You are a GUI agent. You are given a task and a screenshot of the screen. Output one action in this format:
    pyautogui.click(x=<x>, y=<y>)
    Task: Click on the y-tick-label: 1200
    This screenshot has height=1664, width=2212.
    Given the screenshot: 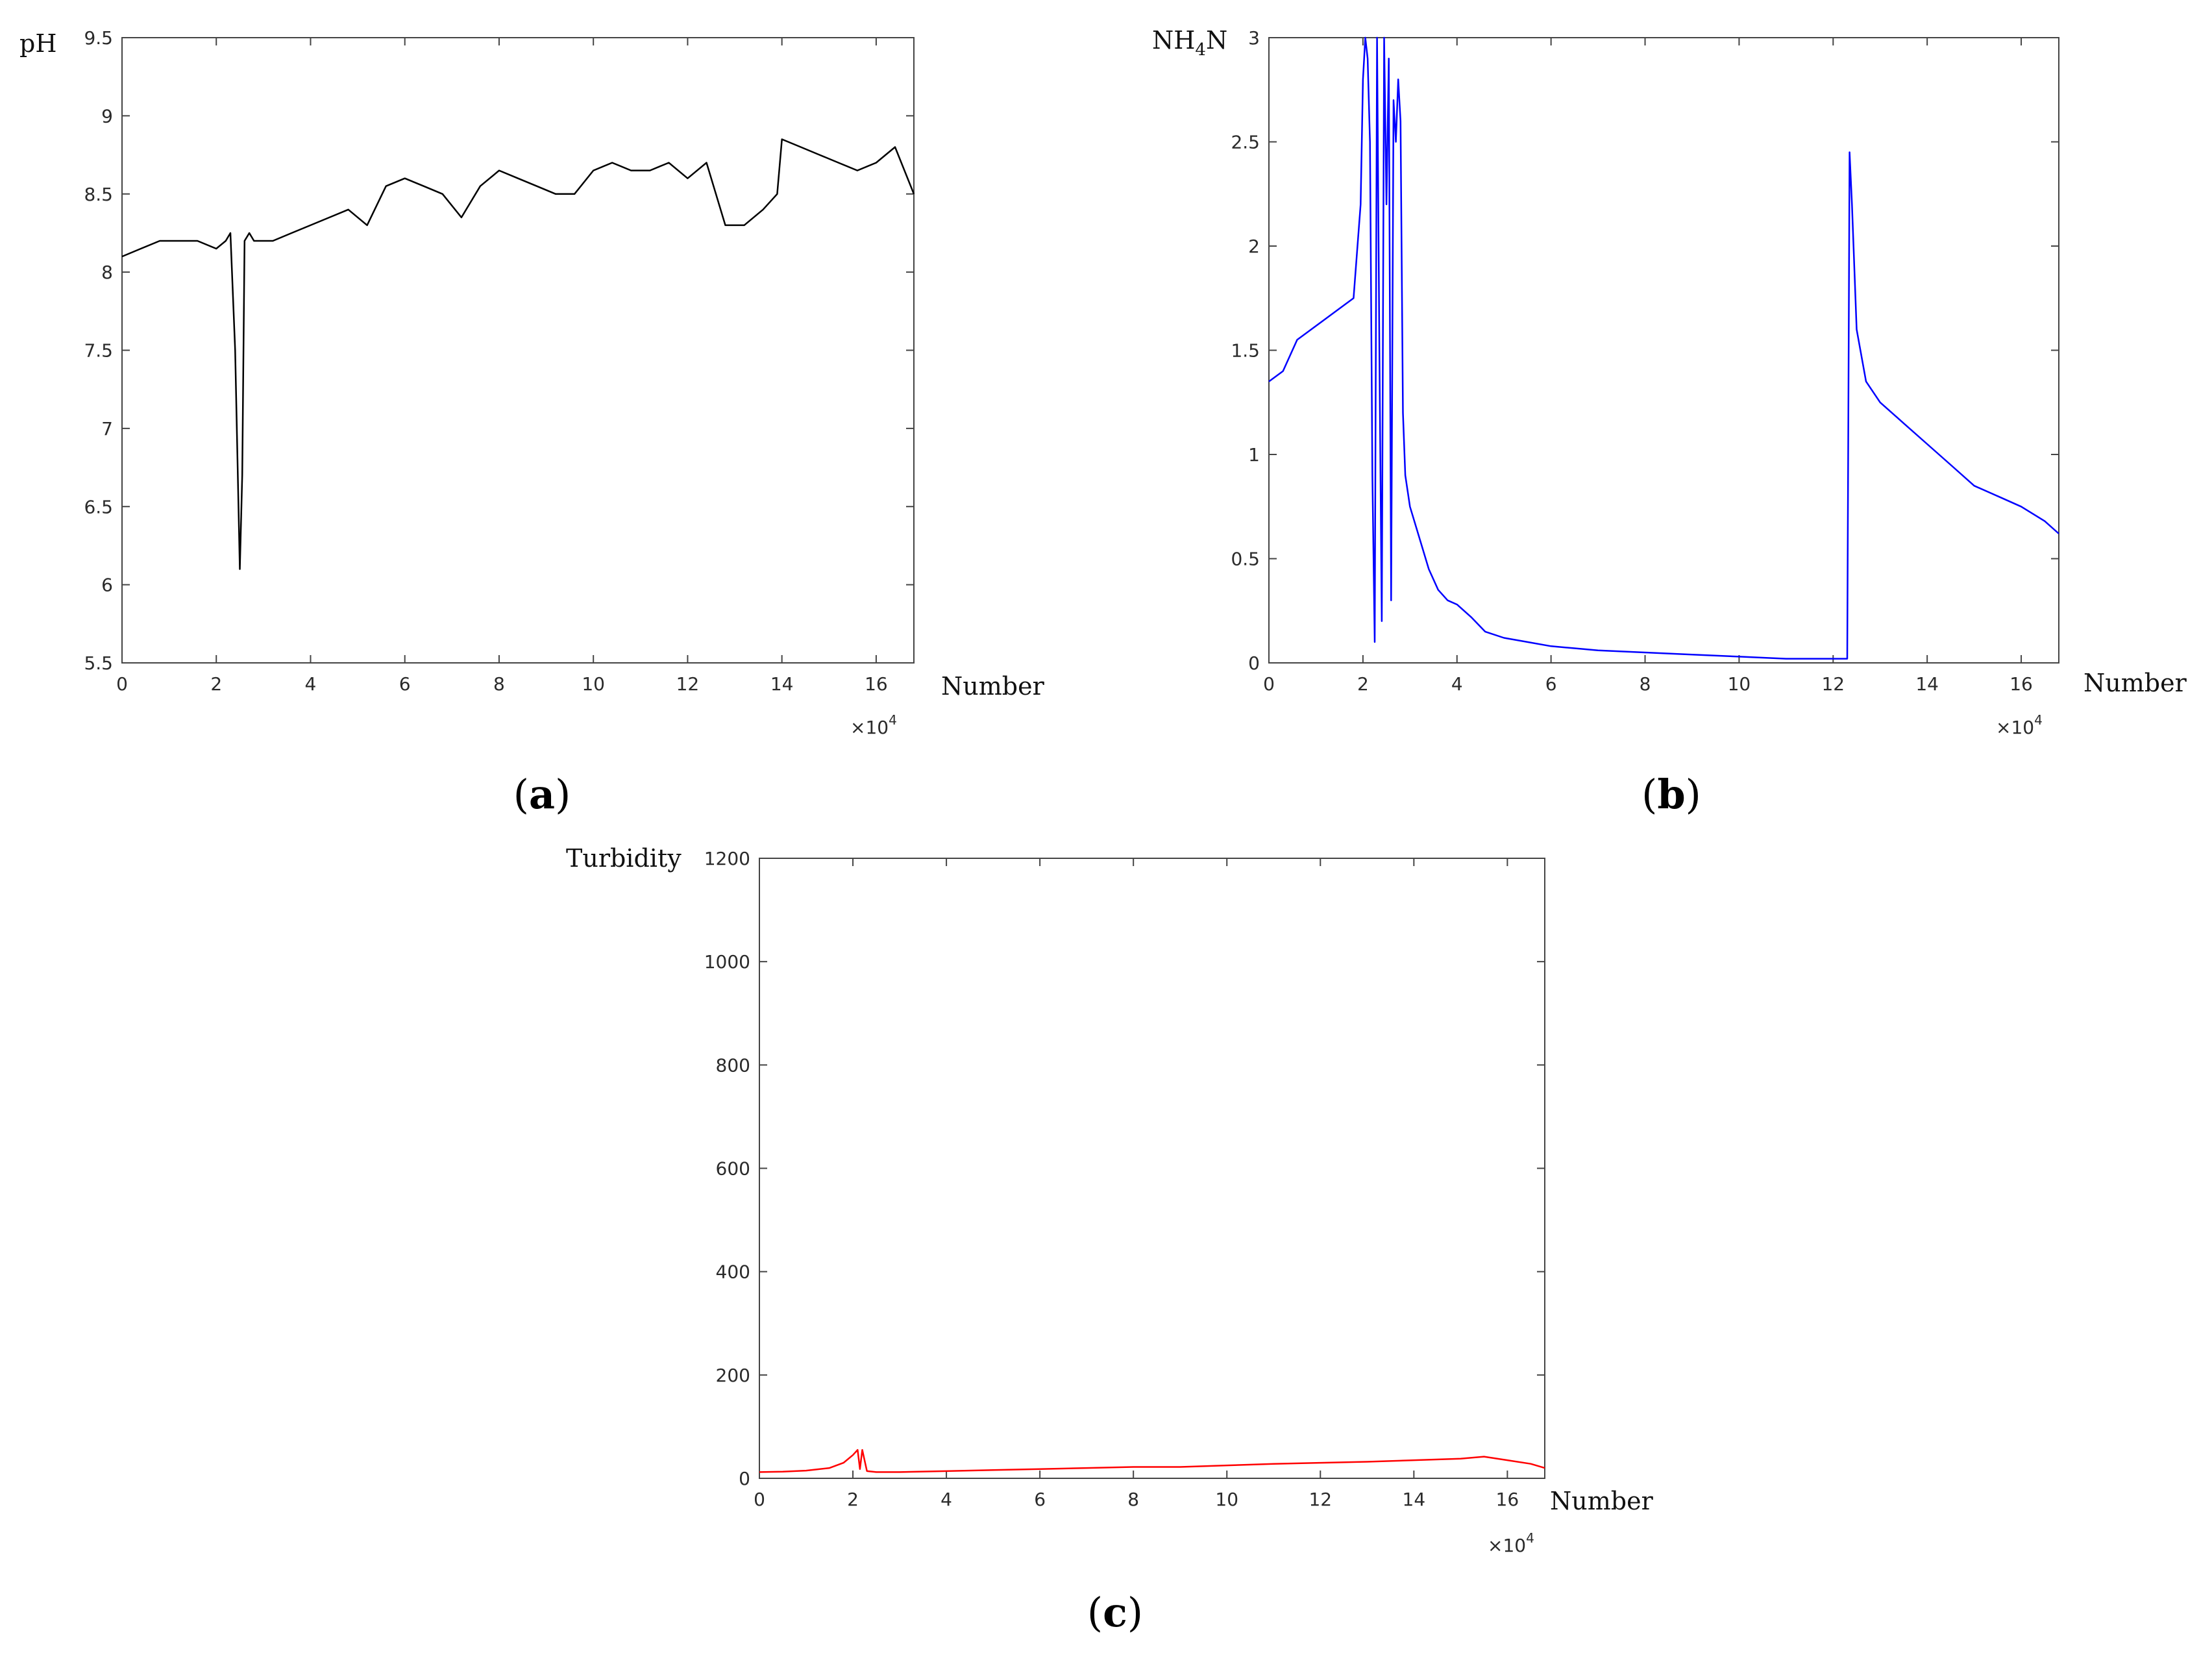 What is the action you would take?
    pyautogui.click(x=727, y=859)
    